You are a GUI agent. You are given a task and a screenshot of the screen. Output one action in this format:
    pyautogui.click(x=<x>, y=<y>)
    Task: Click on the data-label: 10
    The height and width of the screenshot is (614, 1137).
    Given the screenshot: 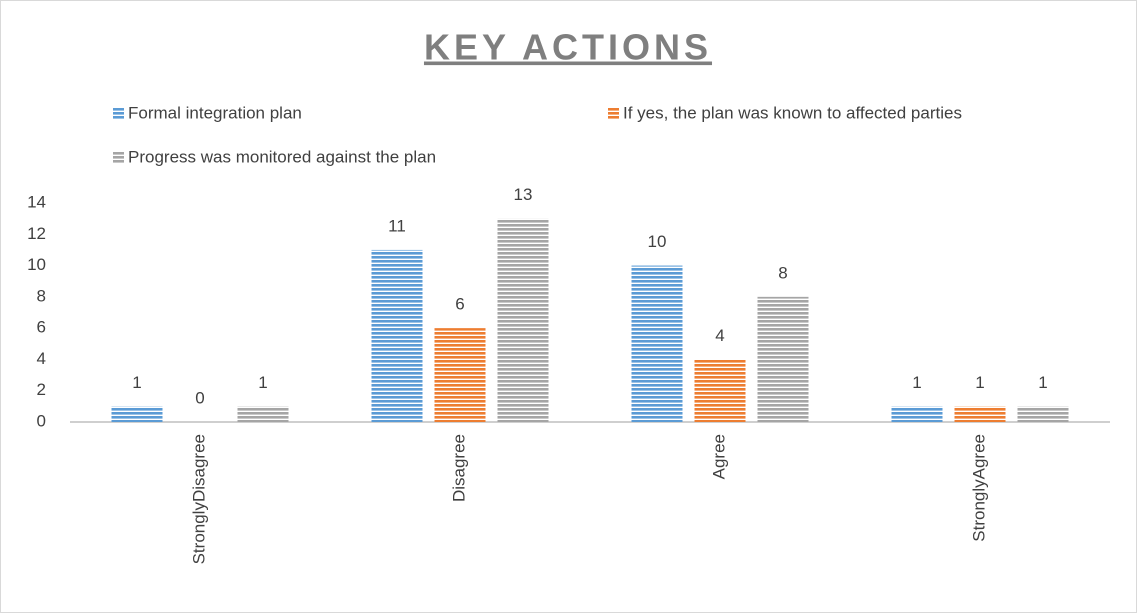 What is the action you would take?
    pyautogui.click(x=657, y=241)
    